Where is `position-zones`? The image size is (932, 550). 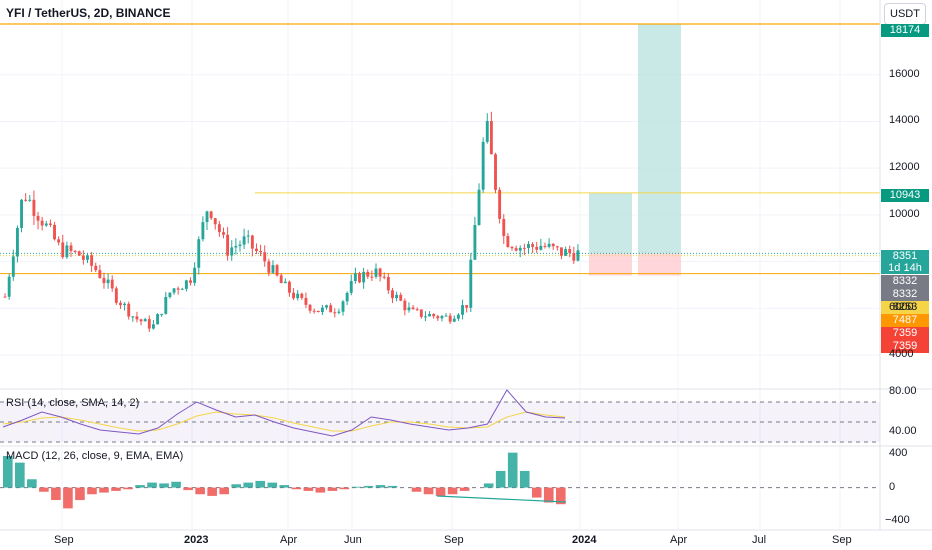
position-zones is located at coordinates (635, 150).